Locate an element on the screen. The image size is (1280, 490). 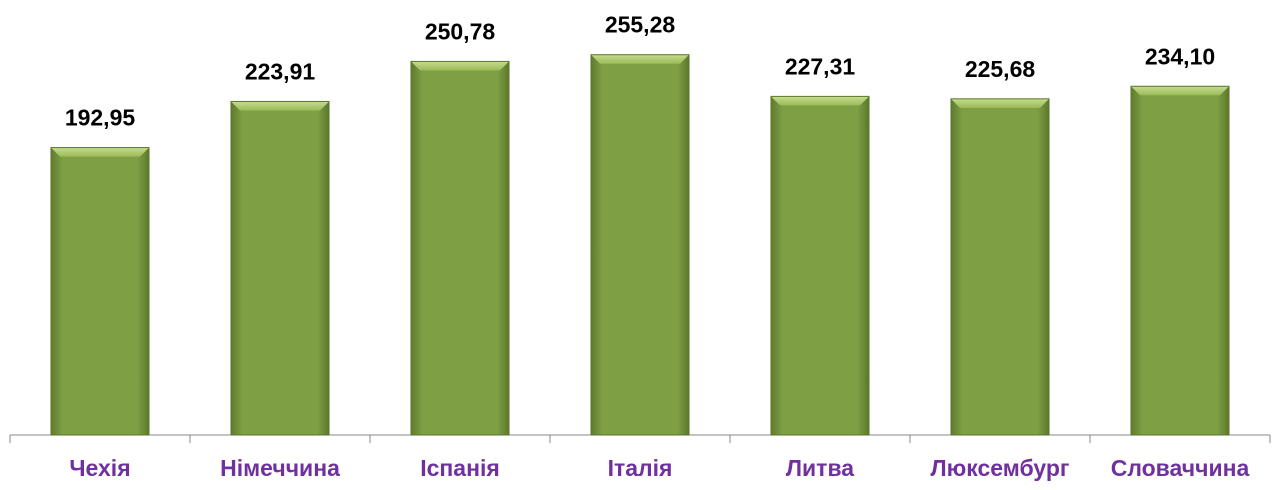
x-tick-label: Словаччина is located at coordinates (1180, 468).